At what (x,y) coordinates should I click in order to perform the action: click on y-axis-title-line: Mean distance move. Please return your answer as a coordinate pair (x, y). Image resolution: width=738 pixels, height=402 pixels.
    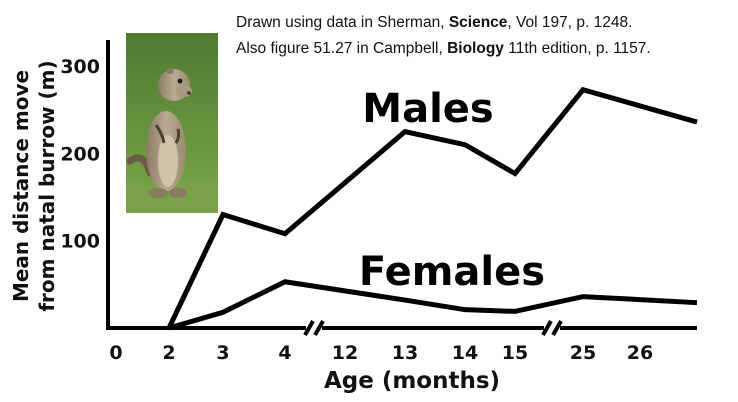
    Looking at the image, I should click on (21, 186).